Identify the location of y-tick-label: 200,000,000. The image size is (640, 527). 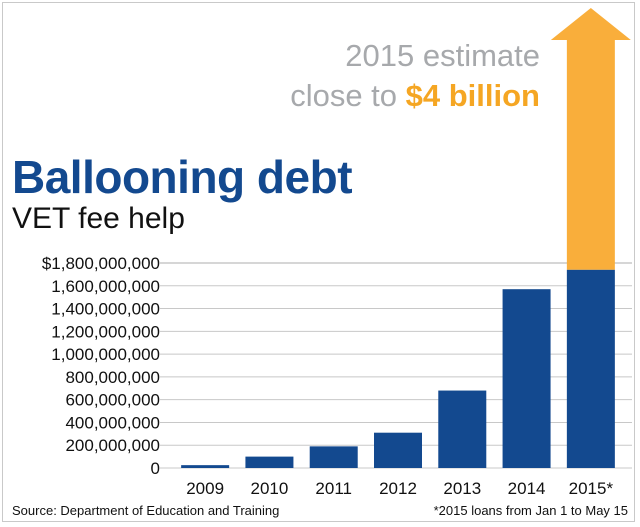
(112, 445).